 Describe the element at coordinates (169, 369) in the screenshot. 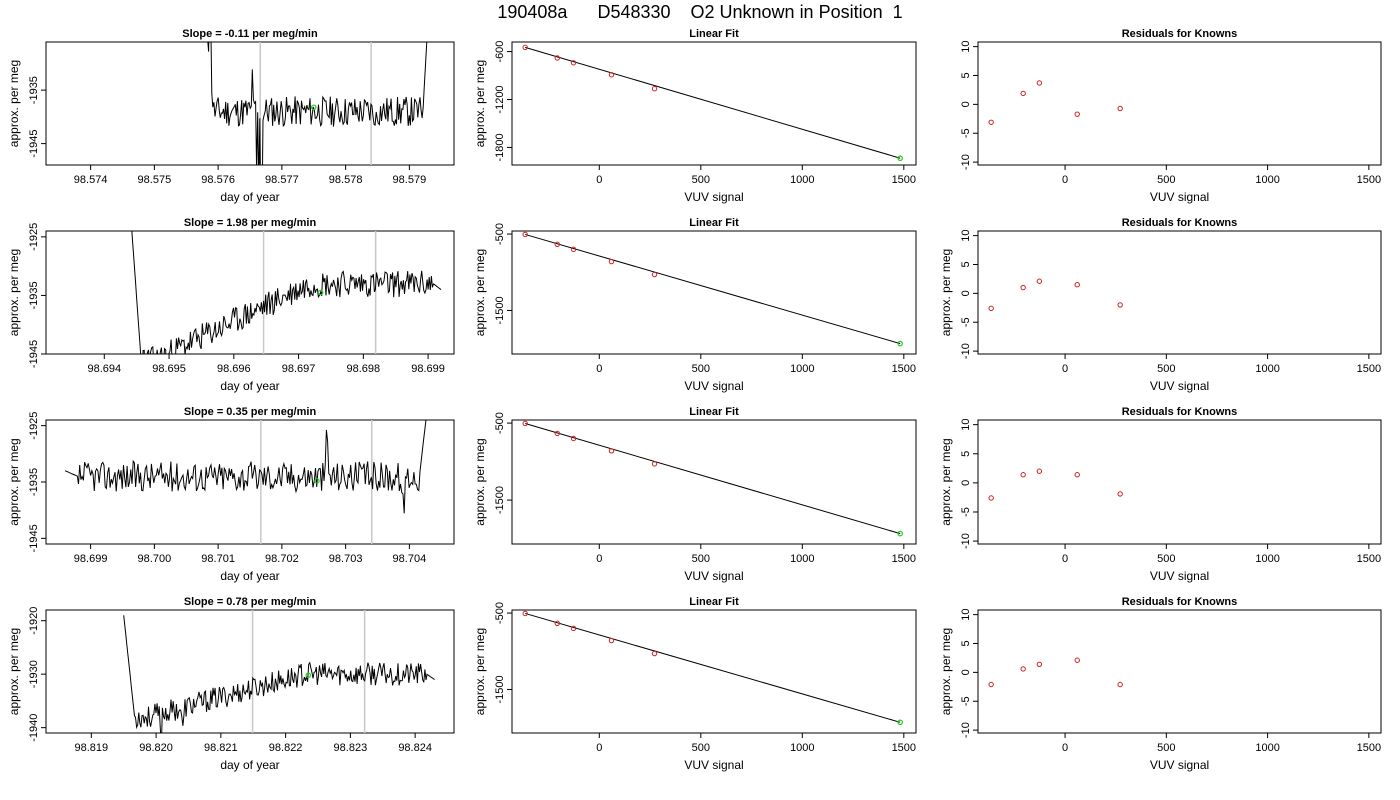

I see `x-tick-label: 98.695` at that location.